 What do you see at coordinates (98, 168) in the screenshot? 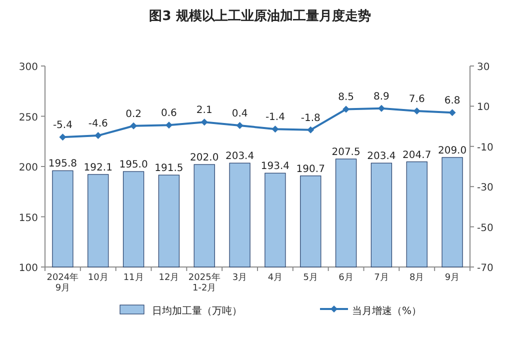
I see `data-label: 192.1` at bounding box center [98, 168].